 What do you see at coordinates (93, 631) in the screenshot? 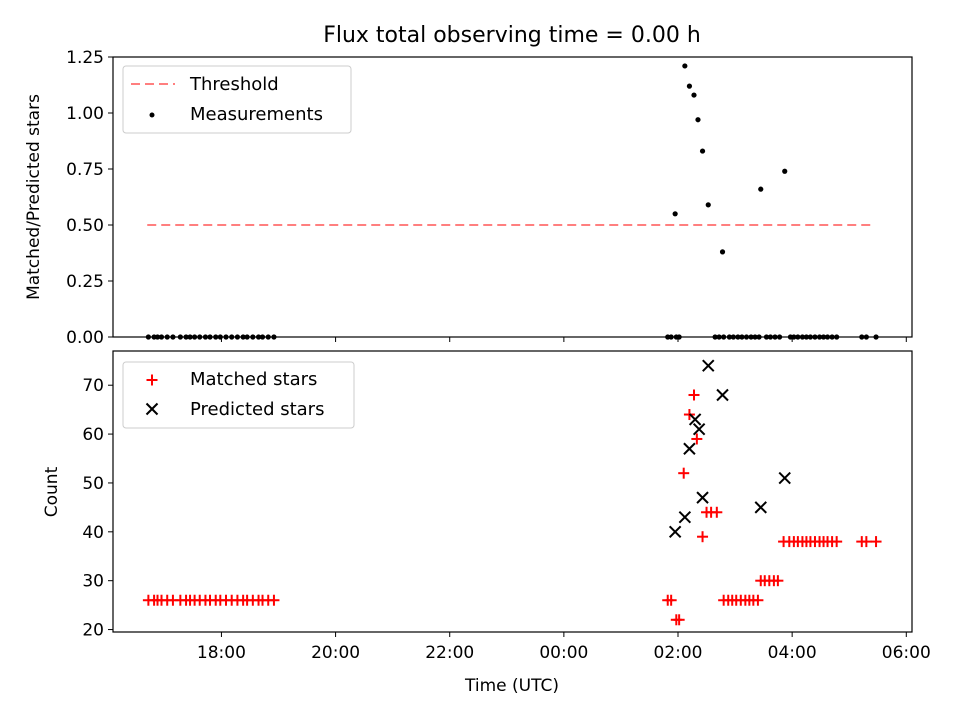
I see `bottom-y-tick-label: 20` at bounding box center [93, 631].